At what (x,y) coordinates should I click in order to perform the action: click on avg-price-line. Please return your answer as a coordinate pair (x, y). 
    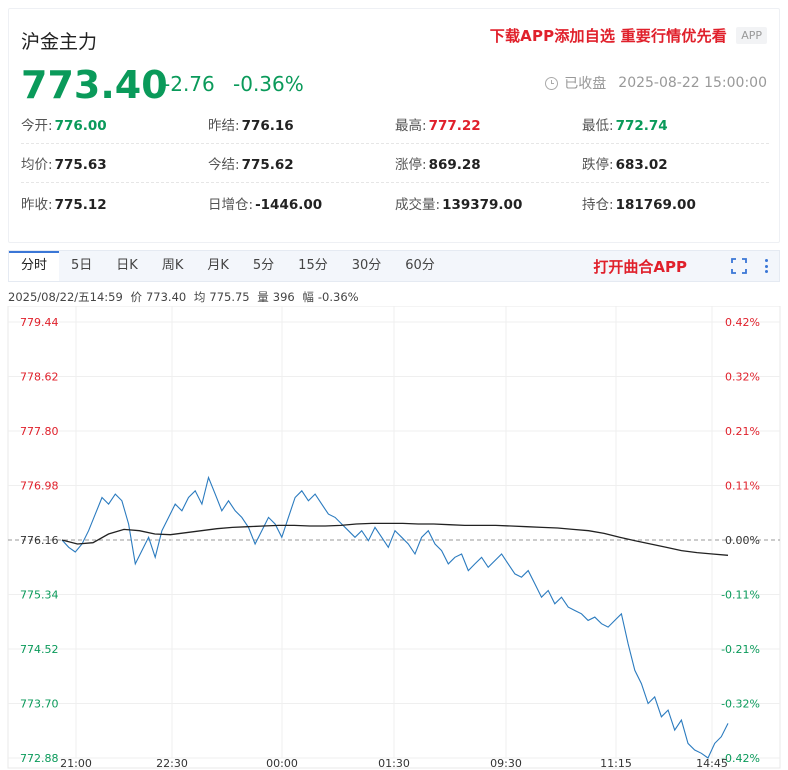
    Looking at the image, I should click on (395, 539).